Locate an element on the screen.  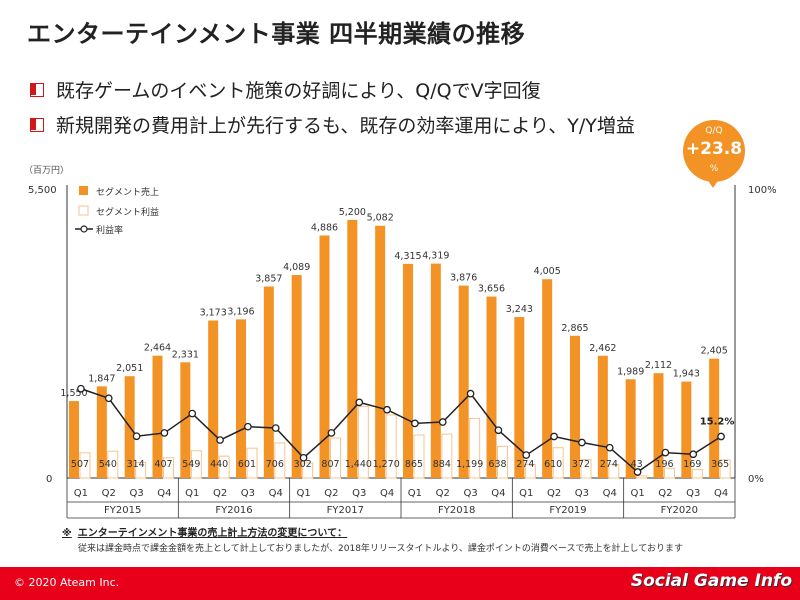
sales-value-label: 1,943 is located at coordinates (686, 374).